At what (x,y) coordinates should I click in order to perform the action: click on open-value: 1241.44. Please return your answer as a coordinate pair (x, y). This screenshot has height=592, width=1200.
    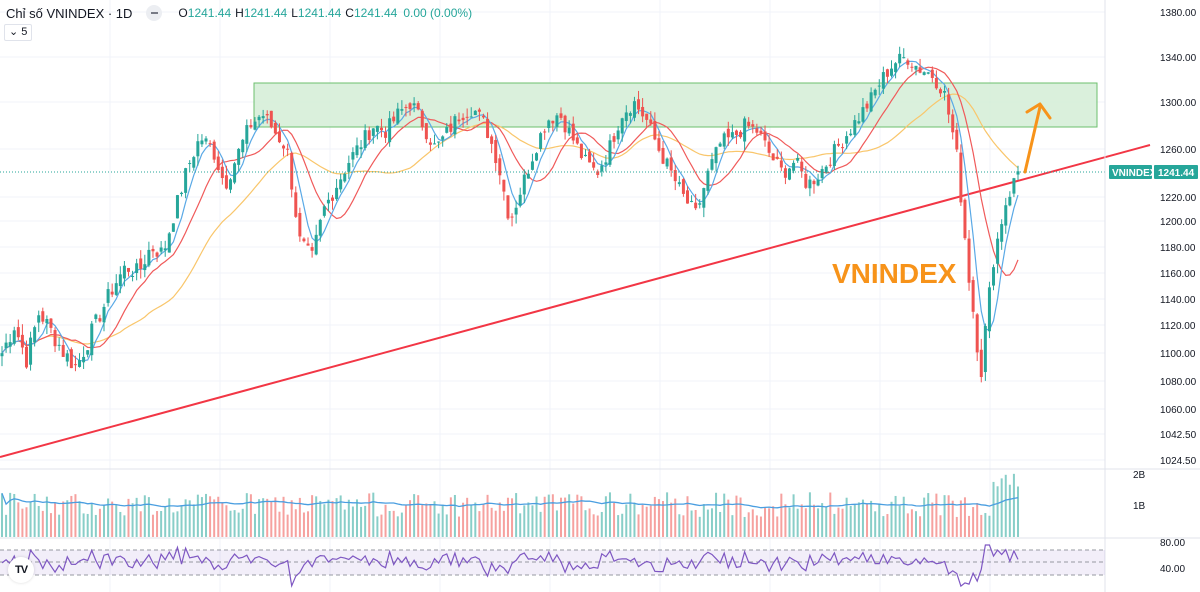
    Looking at the image, I should click on (209, 13).